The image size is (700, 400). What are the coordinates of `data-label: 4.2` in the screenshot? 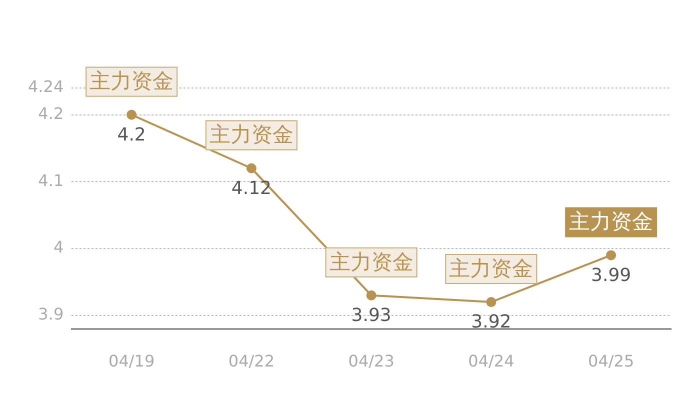 It's located at (131, 135).